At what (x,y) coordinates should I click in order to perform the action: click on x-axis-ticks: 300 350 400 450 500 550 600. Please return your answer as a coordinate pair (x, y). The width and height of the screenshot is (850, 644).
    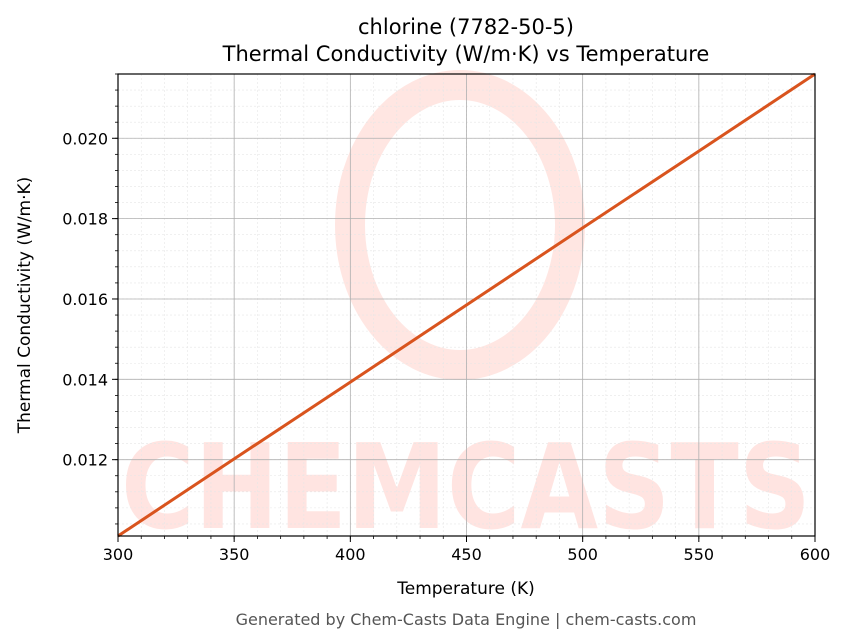
    Looking at the image, I should click on (467, 550).